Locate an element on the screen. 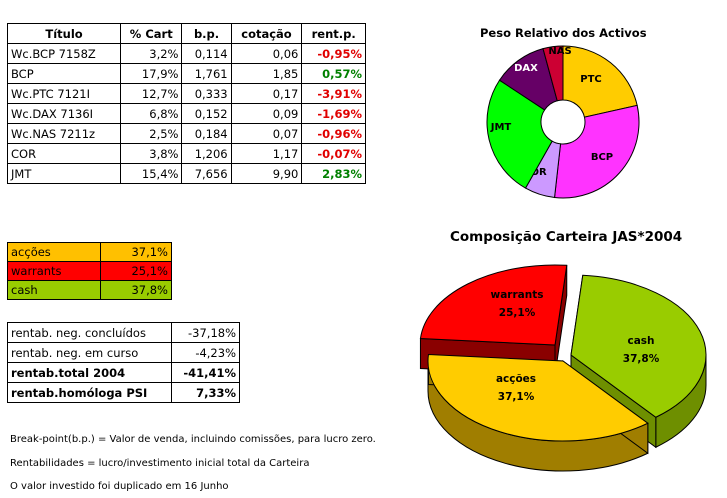 This screenshot has width=727, height=498. asset-rent: 2,83% is located at coordinates (333, 173).